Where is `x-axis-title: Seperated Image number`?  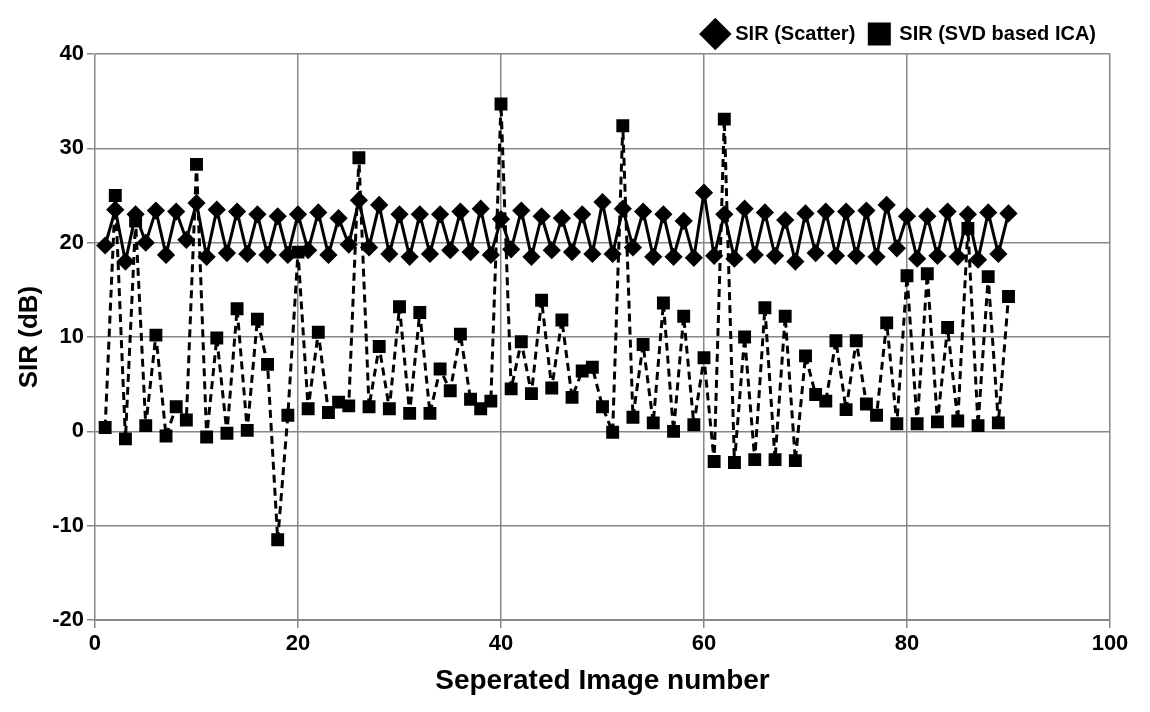 x-axis-title: Seperated Image number is located at coordinates (602, 679).